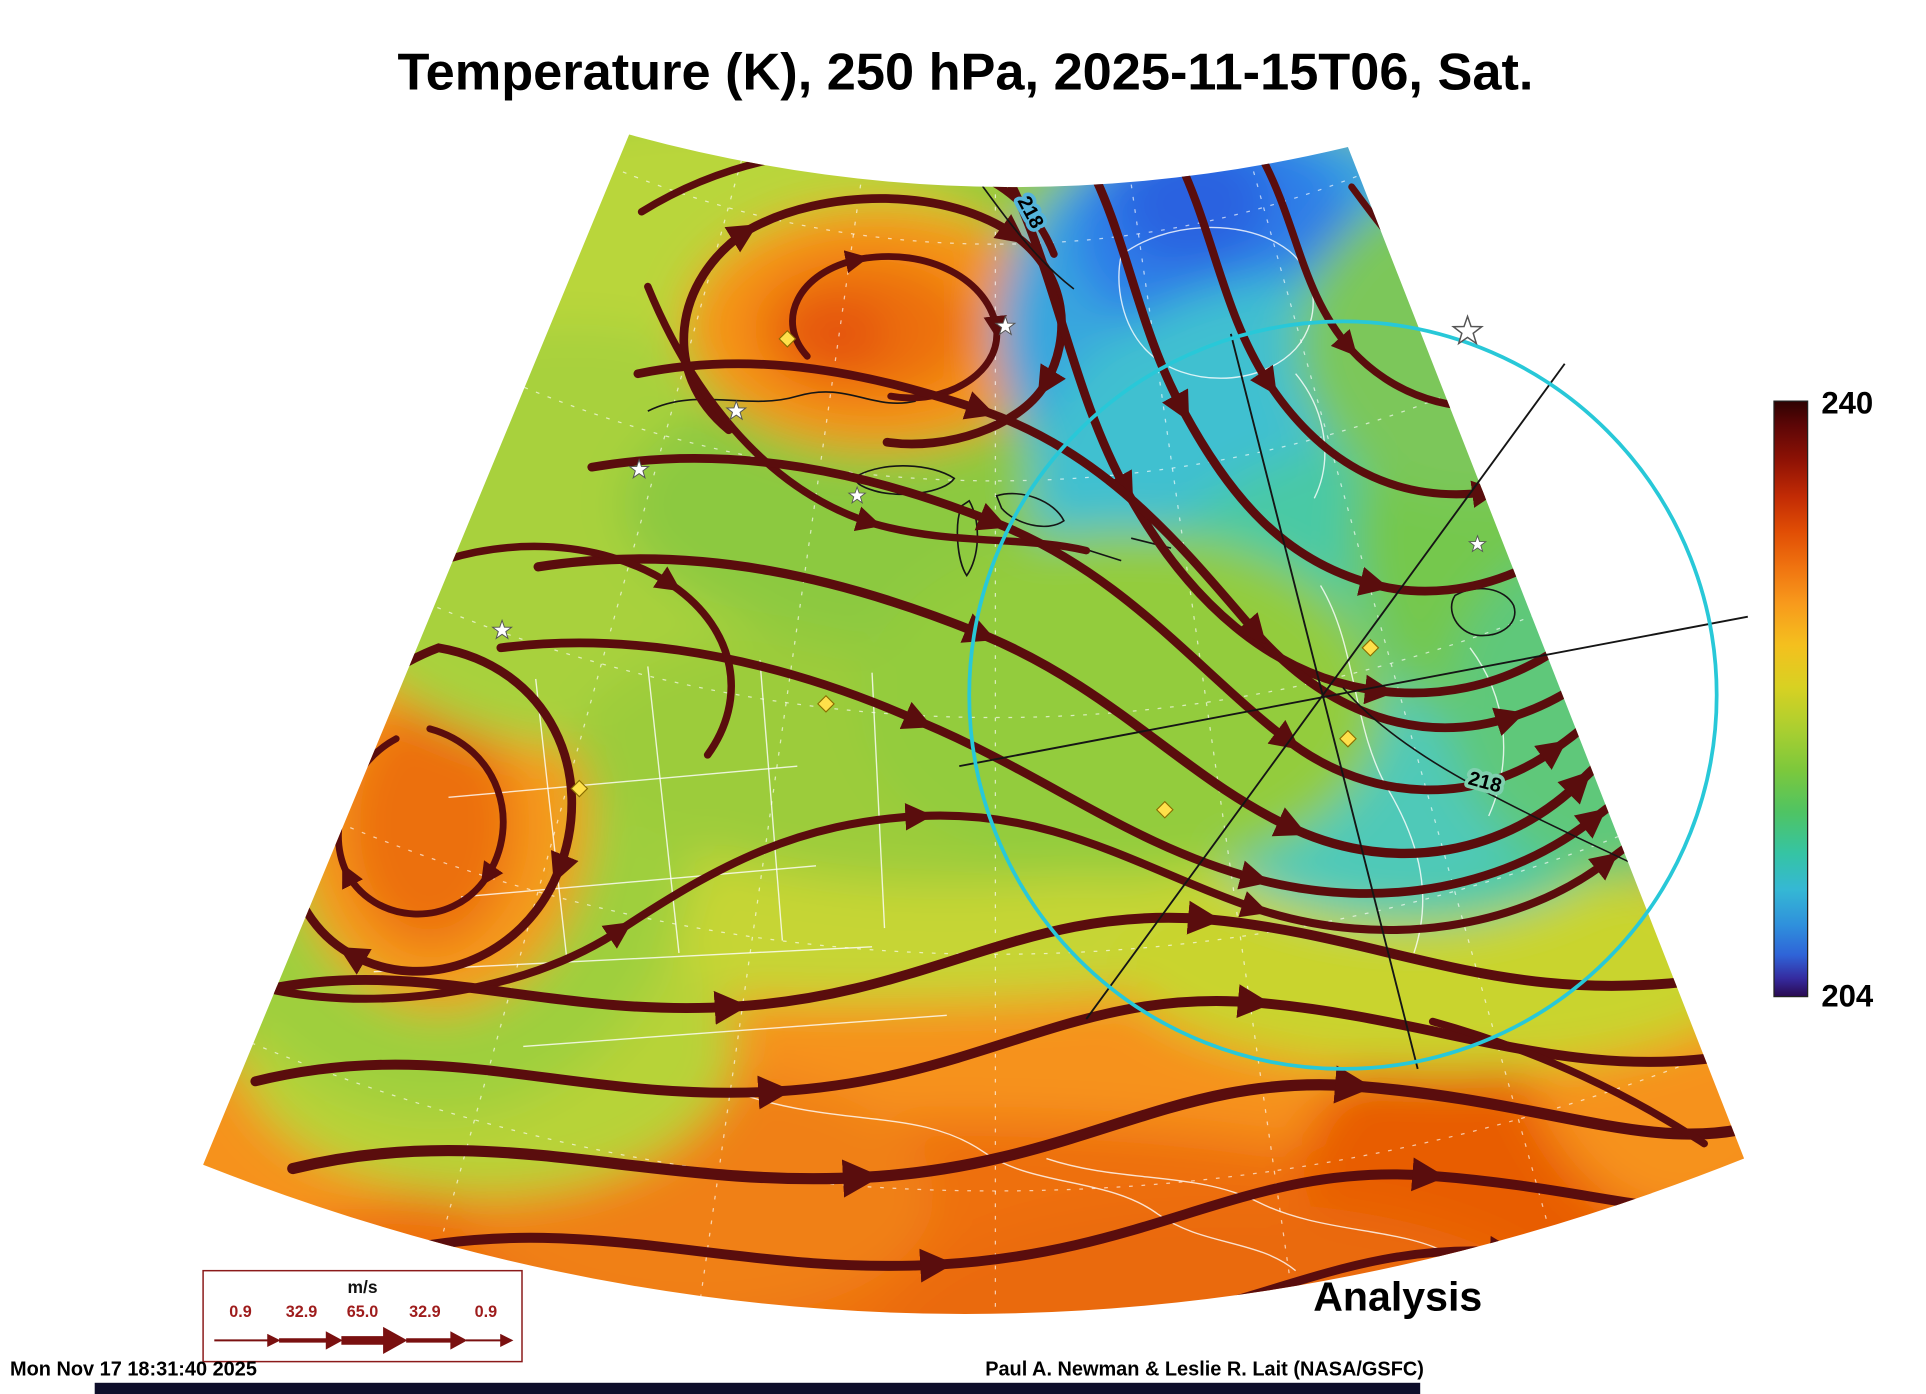 The image size is (1926, 1394). Describe the element at coordinates (363, 1287) in the screenshot. I see `wind-legend-units: m/s` at that location.